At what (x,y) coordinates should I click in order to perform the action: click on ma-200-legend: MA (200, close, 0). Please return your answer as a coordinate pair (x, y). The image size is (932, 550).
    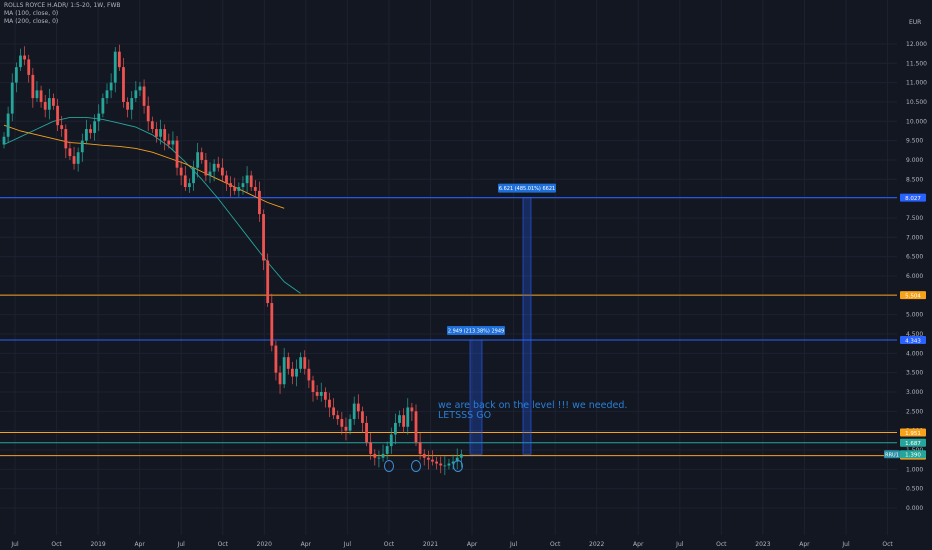
    Looking at the image, I should click on (31, 21).